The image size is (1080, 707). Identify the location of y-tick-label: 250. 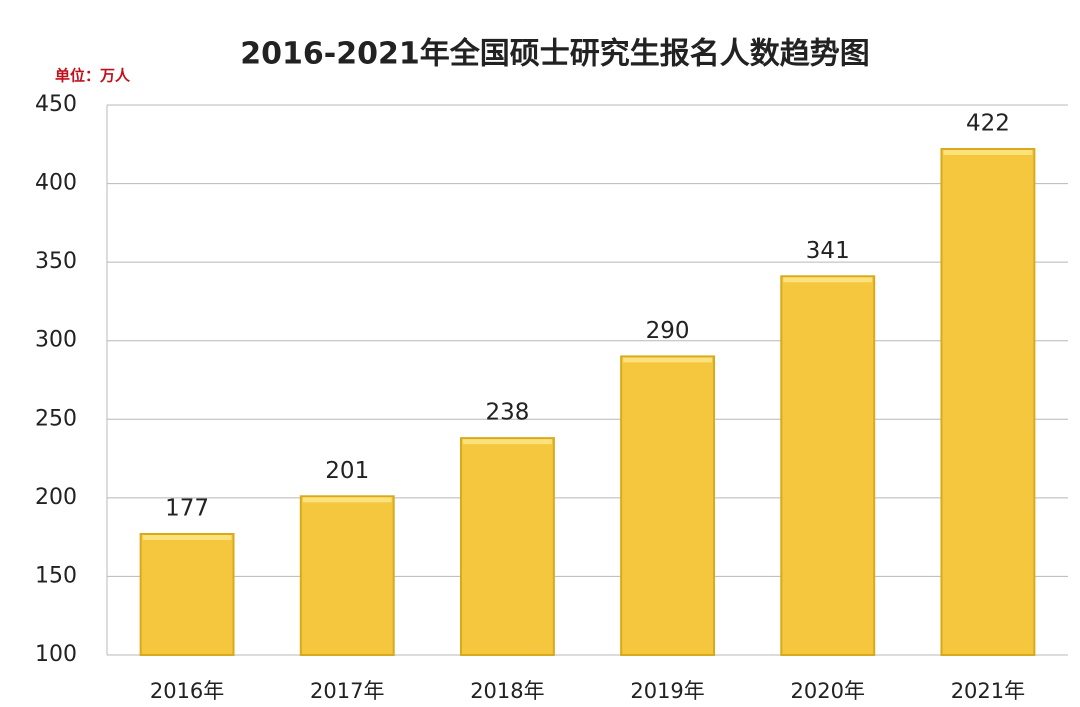
(56, 418).